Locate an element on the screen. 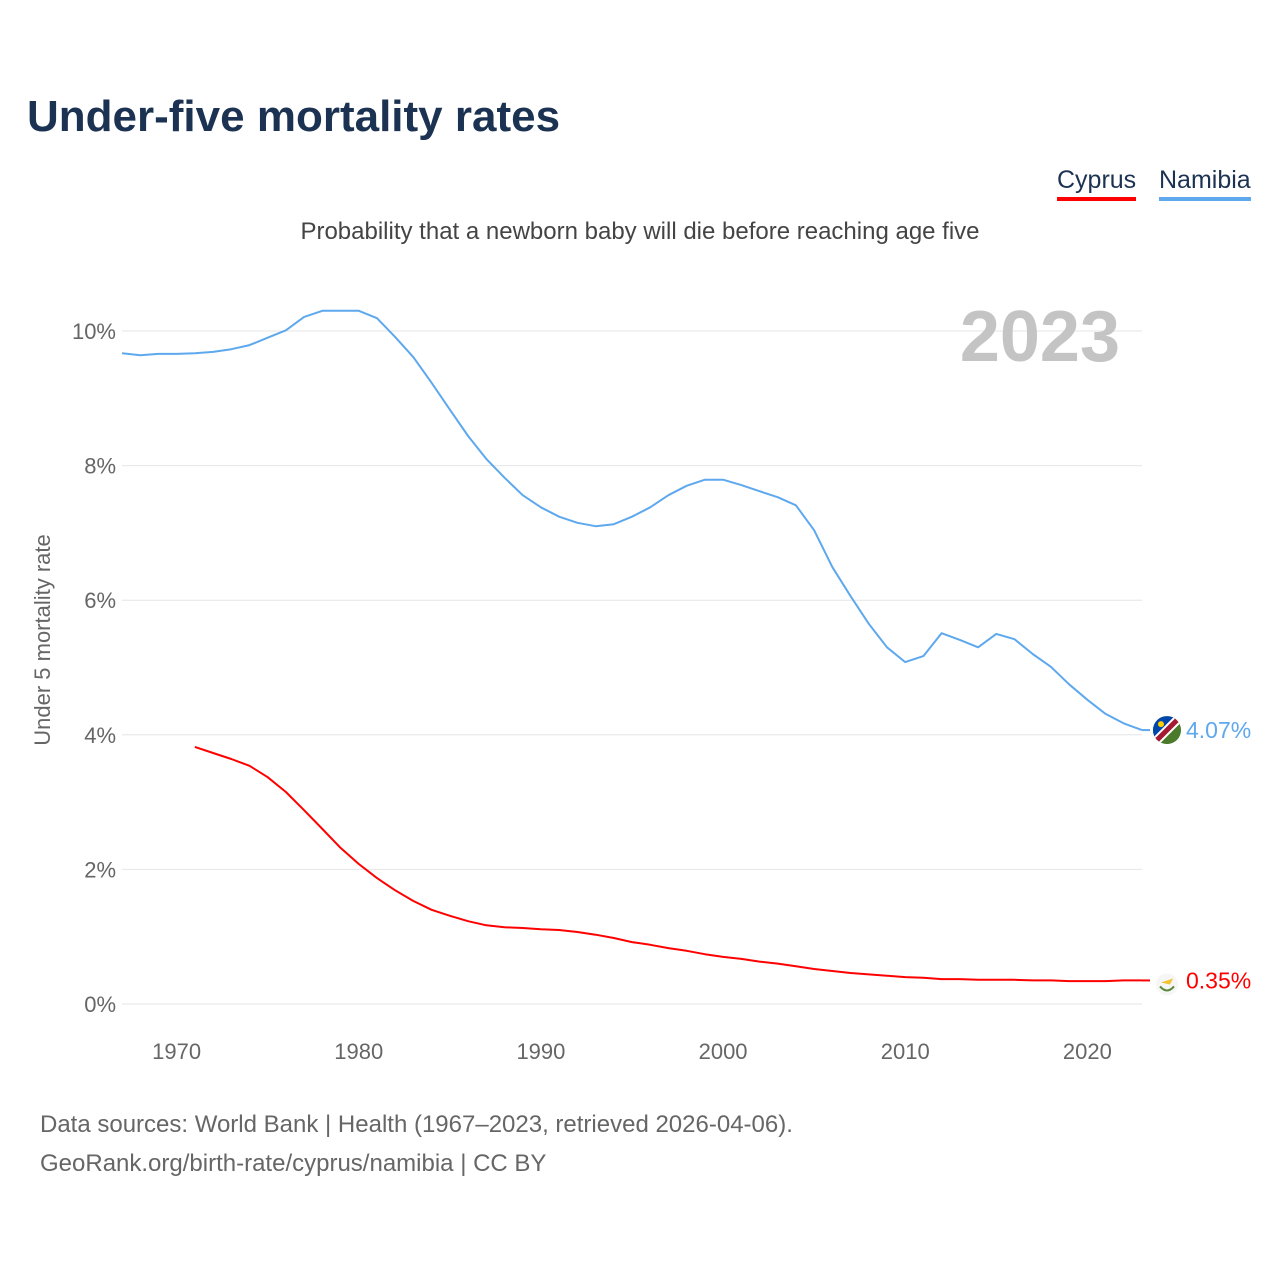  legend-namibia: Namibia is located at coordinates (1205, 183).